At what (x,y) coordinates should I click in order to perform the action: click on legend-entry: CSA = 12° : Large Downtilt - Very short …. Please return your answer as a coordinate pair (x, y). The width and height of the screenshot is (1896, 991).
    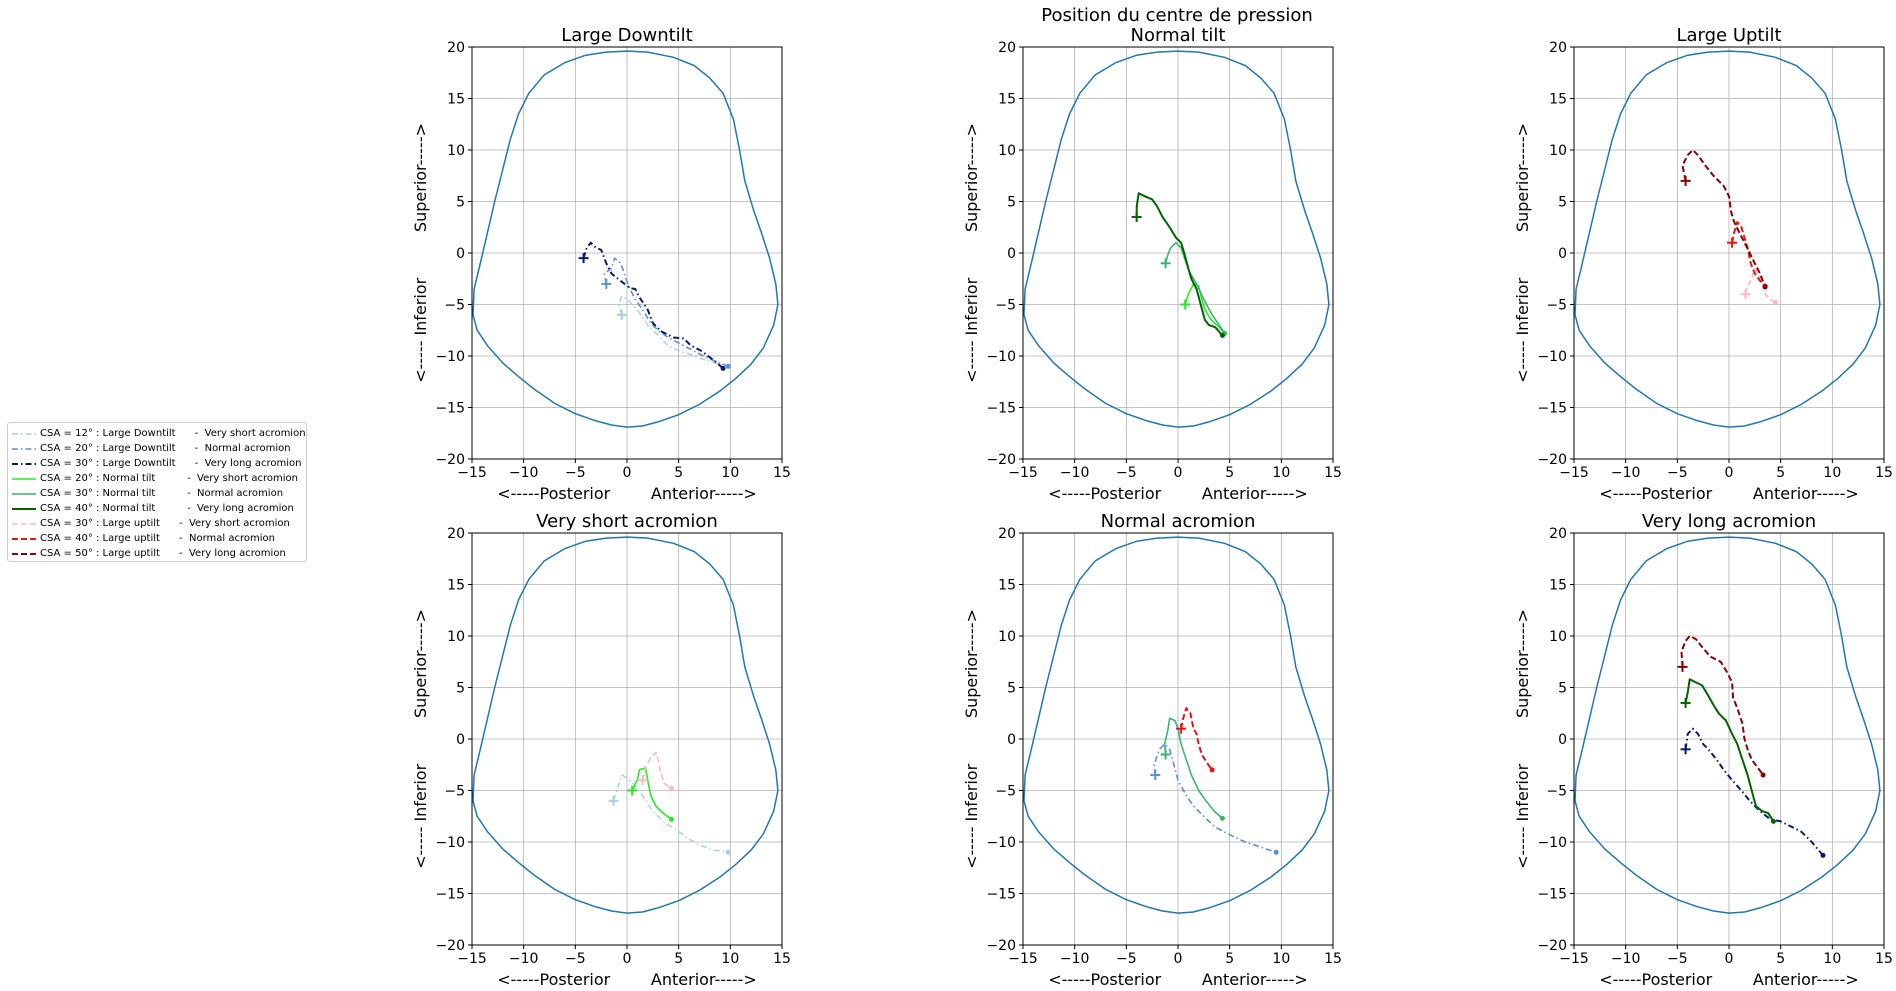
    Looking at the image, I should click on (157, 434).